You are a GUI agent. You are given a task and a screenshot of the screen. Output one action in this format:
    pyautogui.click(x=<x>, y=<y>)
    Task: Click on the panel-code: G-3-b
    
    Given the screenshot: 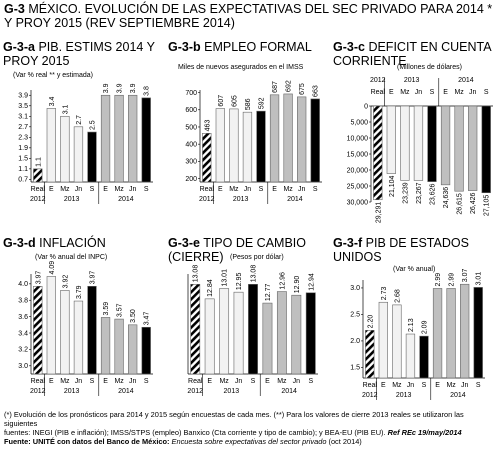 What is the action you would take?
    pyautogui.click(x=184, y=47)
    